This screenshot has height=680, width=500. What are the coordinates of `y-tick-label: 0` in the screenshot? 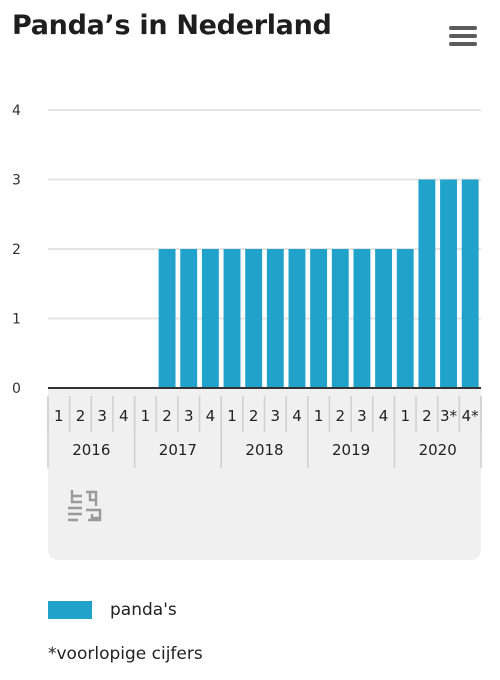 It's located at (16, 389).